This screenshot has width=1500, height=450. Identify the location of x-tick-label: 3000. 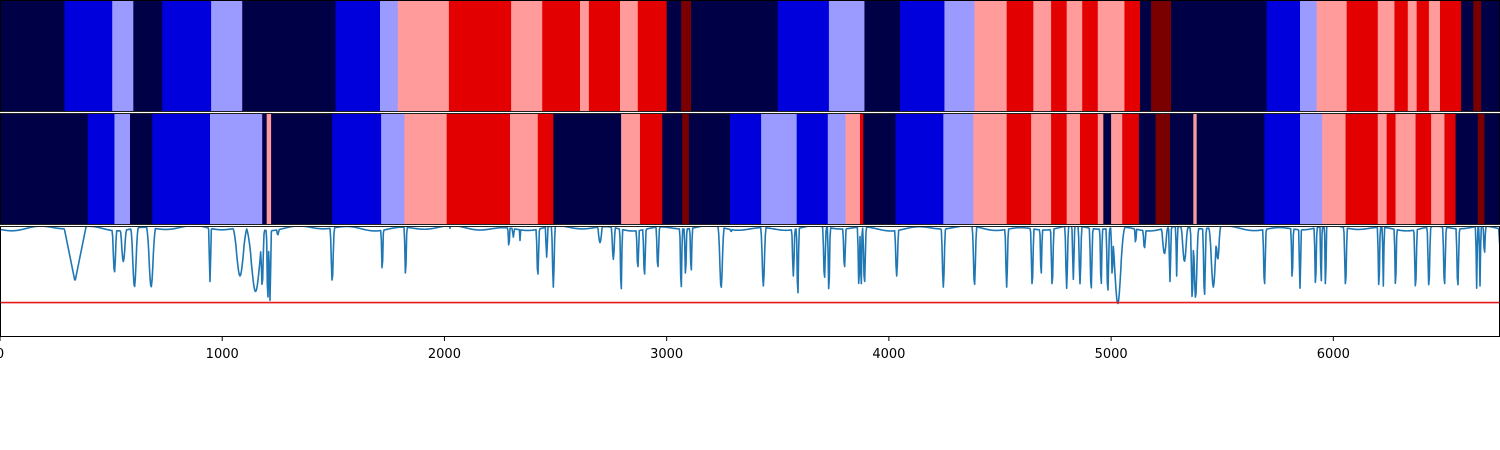
(666, 354).